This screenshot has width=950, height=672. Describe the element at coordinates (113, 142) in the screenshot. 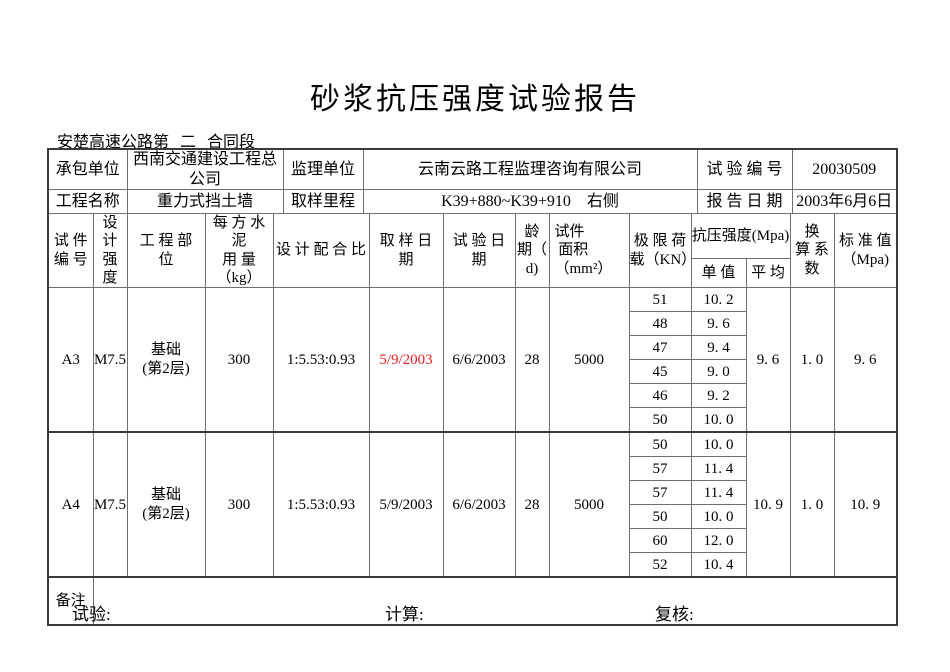

I see `contract-prefix: 安楚高速公路第` at that location.